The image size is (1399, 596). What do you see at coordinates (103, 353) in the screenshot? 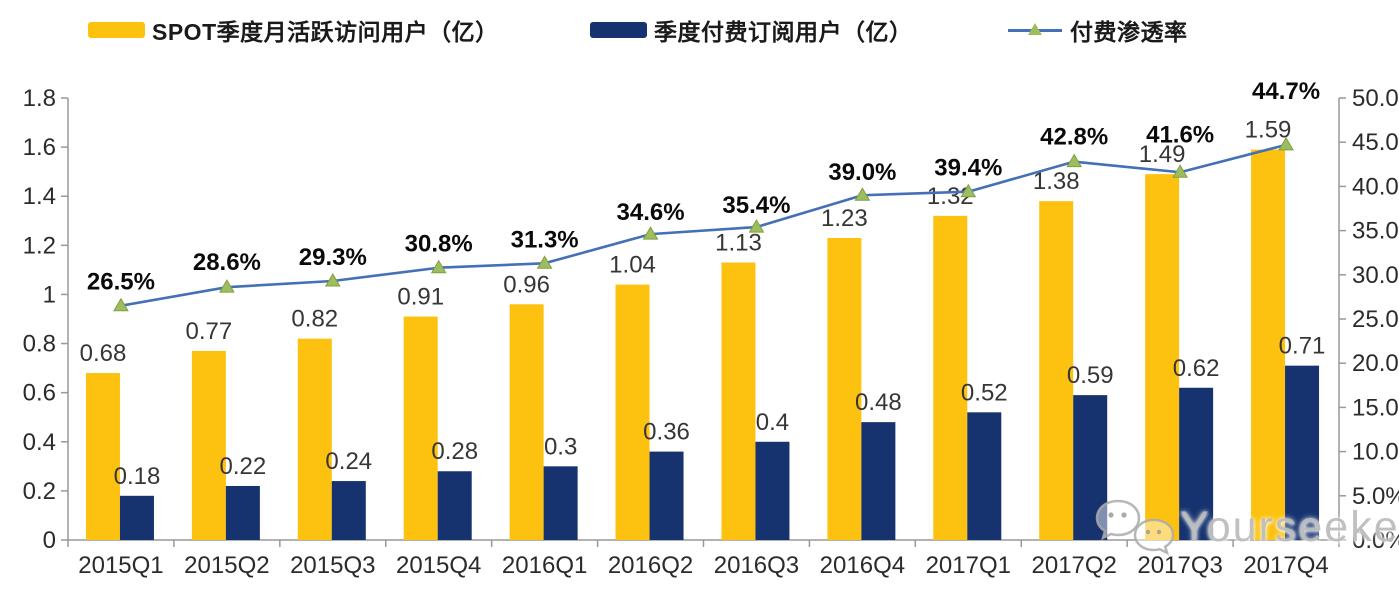
I see `bar-label-mau: 0.68` at bounding box center [103, 353].